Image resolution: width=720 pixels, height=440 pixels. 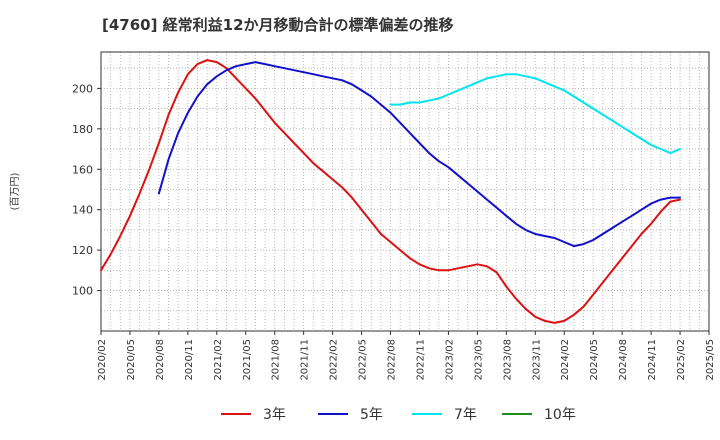 I want to click on x-tick-label: 2021/11, so click(x=305, y=360).